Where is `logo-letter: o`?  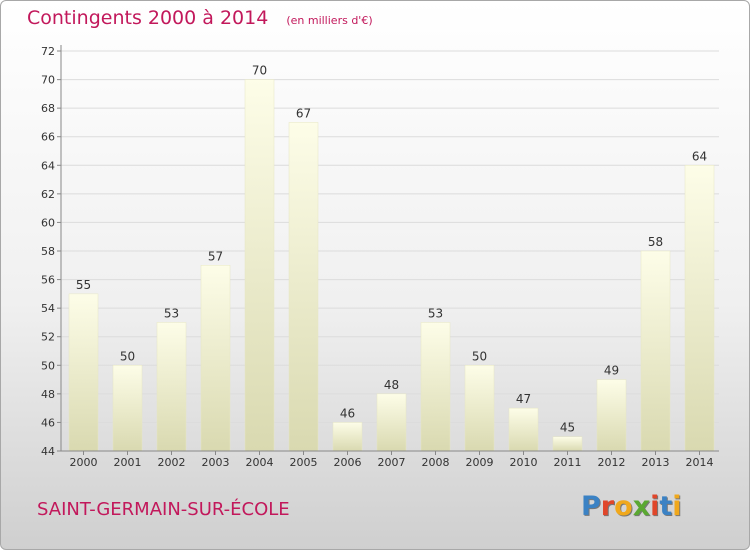 logo-letter: o is located at coordinates (623, 506).